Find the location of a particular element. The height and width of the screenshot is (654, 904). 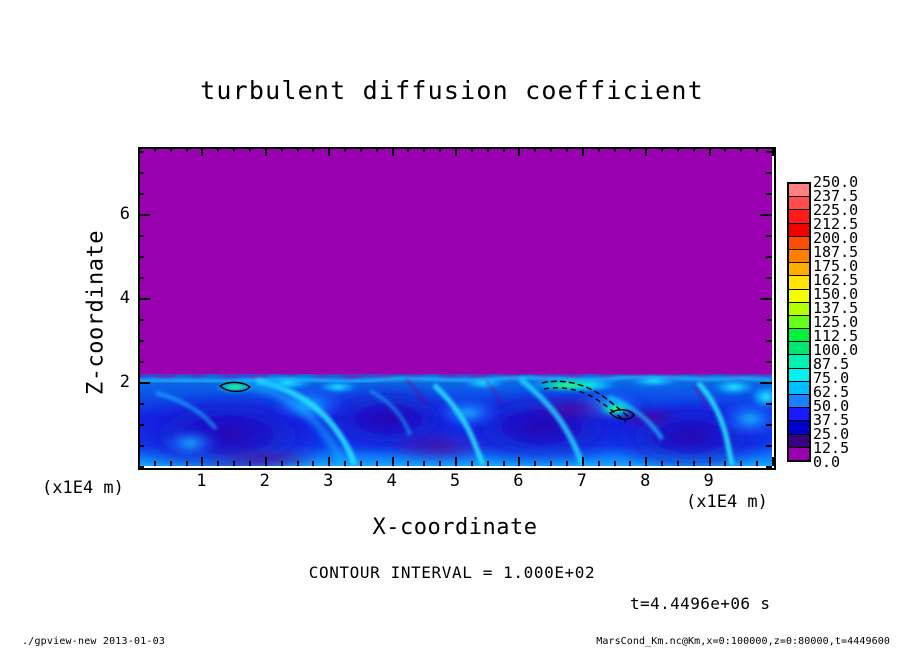

colorbar-tick-label: 112.5 is located at coordinates (836, 336).